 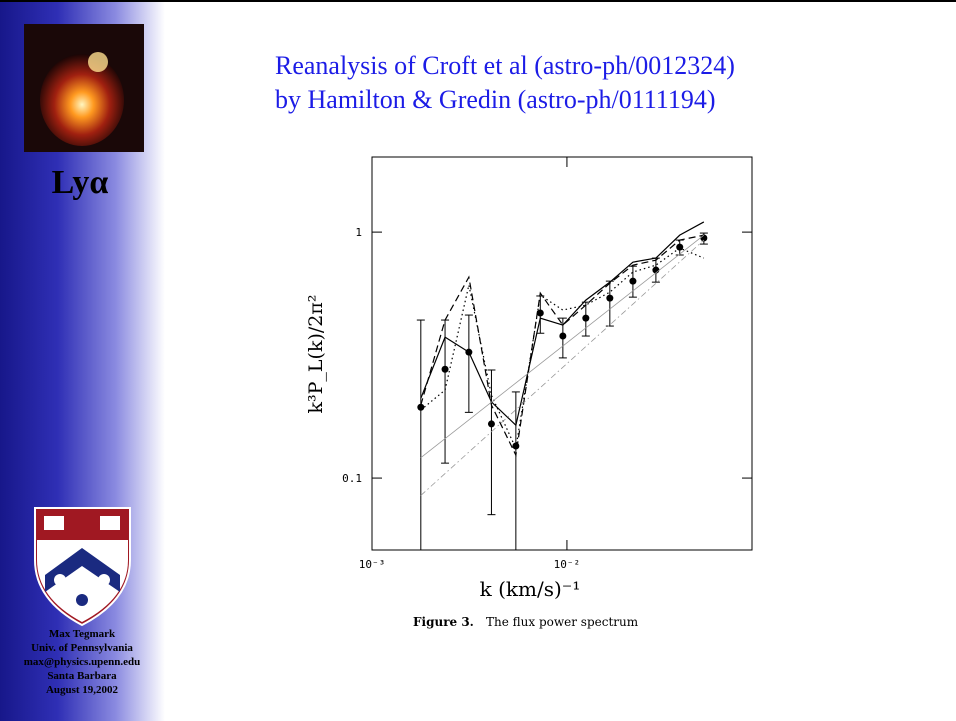 I want to click on caption-label: Figure 3., so click(x=443, y=622).